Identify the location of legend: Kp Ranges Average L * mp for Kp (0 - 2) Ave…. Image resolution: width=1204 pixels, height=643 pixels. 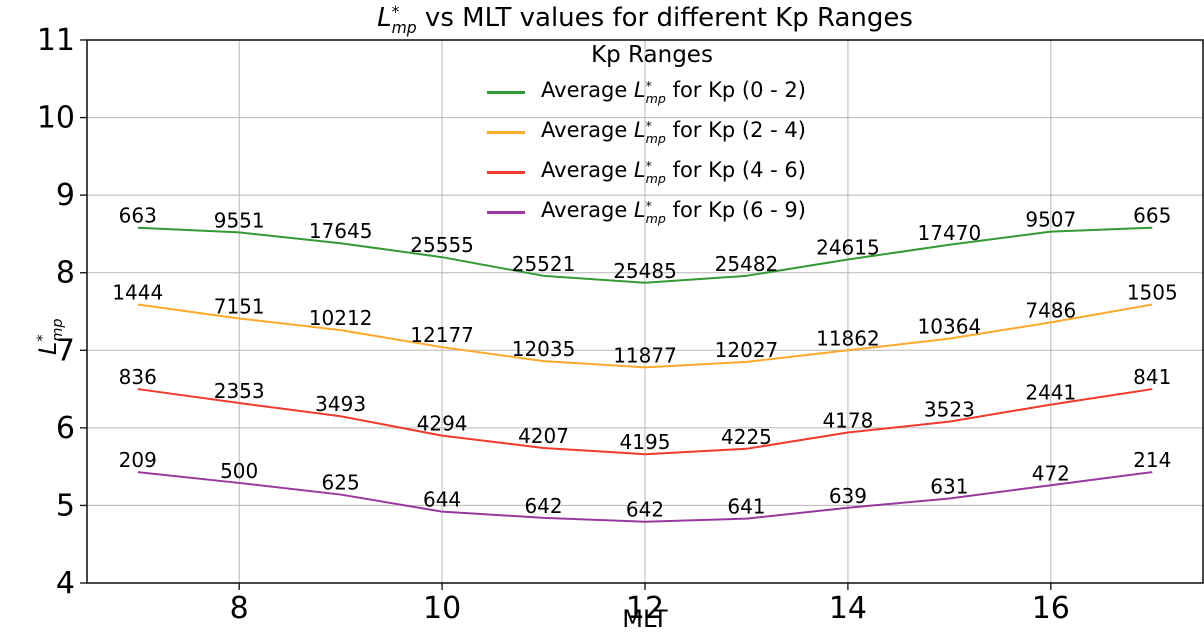
(652, 136).